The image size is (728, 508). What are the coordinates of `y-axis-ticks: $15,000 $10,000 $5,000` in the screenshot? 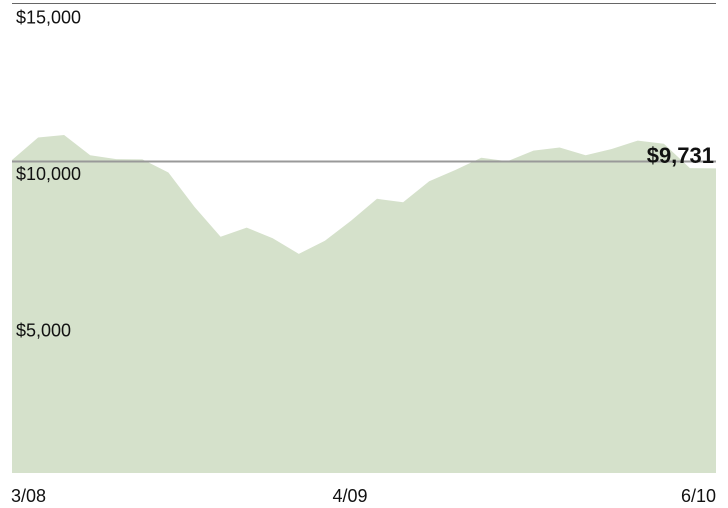 It's located at (48, 174).